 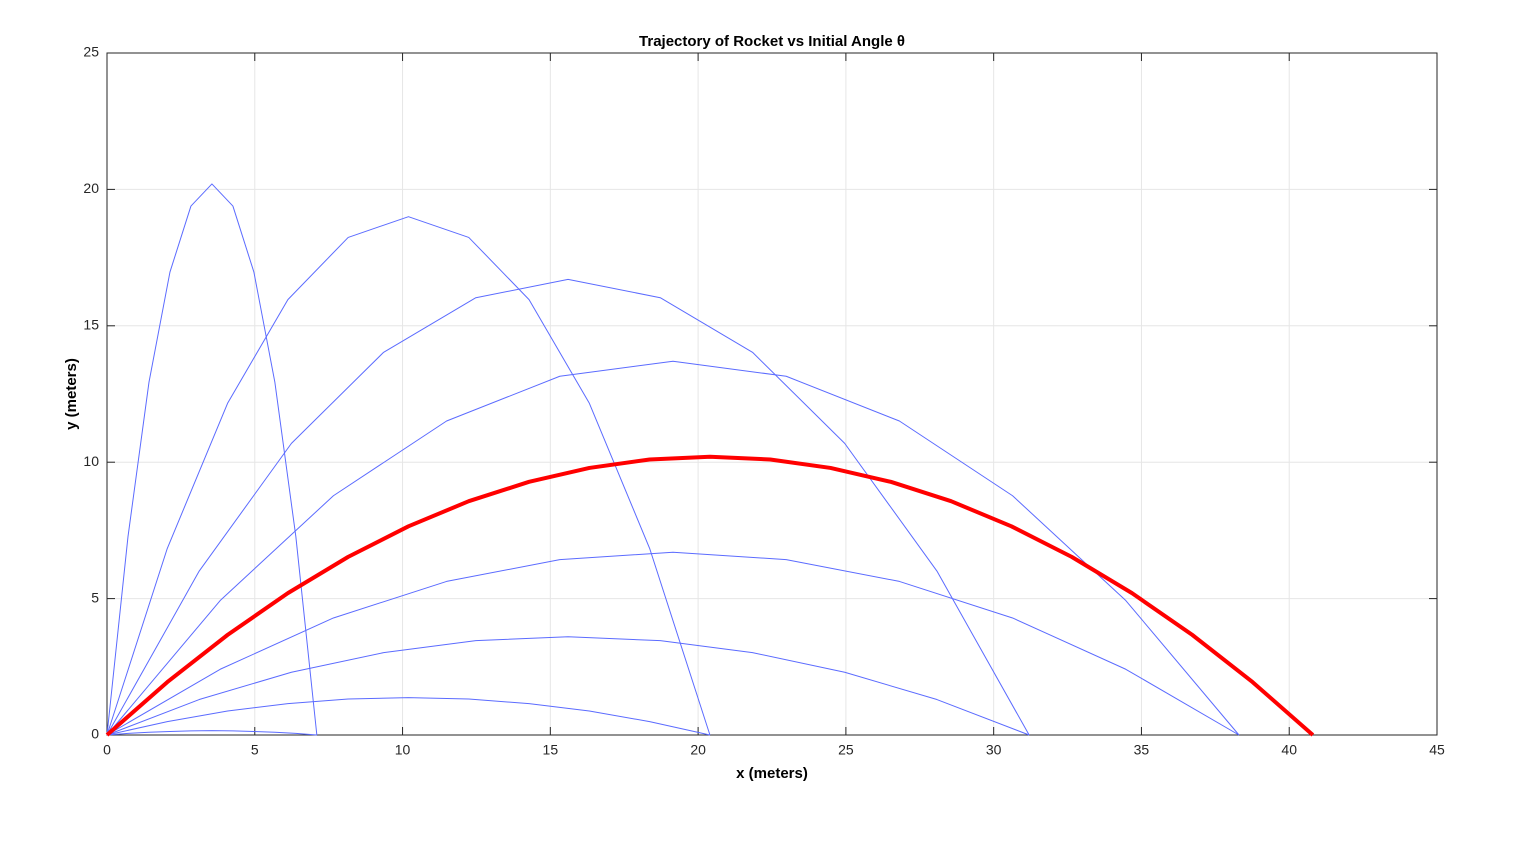 What do you see at coordinates (403, 750) in the screenshot?
I see `x-tick-label: 10` at bounding box center [403, 750].